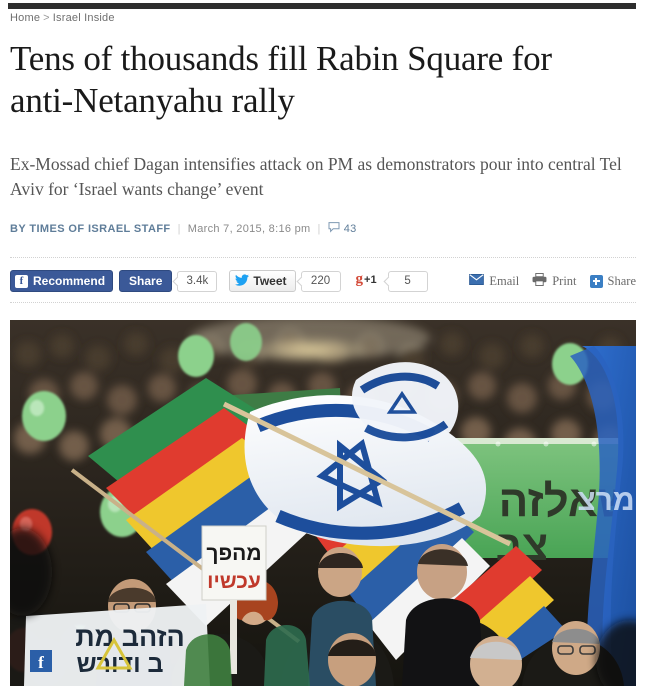 This screenshot has height=686, width=646. What do you see at coordinates (83, 18) in the screenshot?
I see `breadcrumb-section-link: Israel Inside` at bounding box center [83, 18].